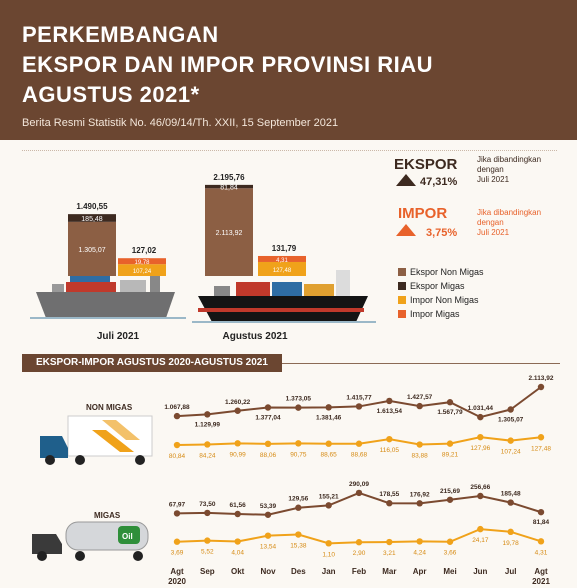 The image size is (577, 588). Describe the element at coordinates (237, 553) in the screenshot. I see `data-label-migas-impor: 4,04` at that location.